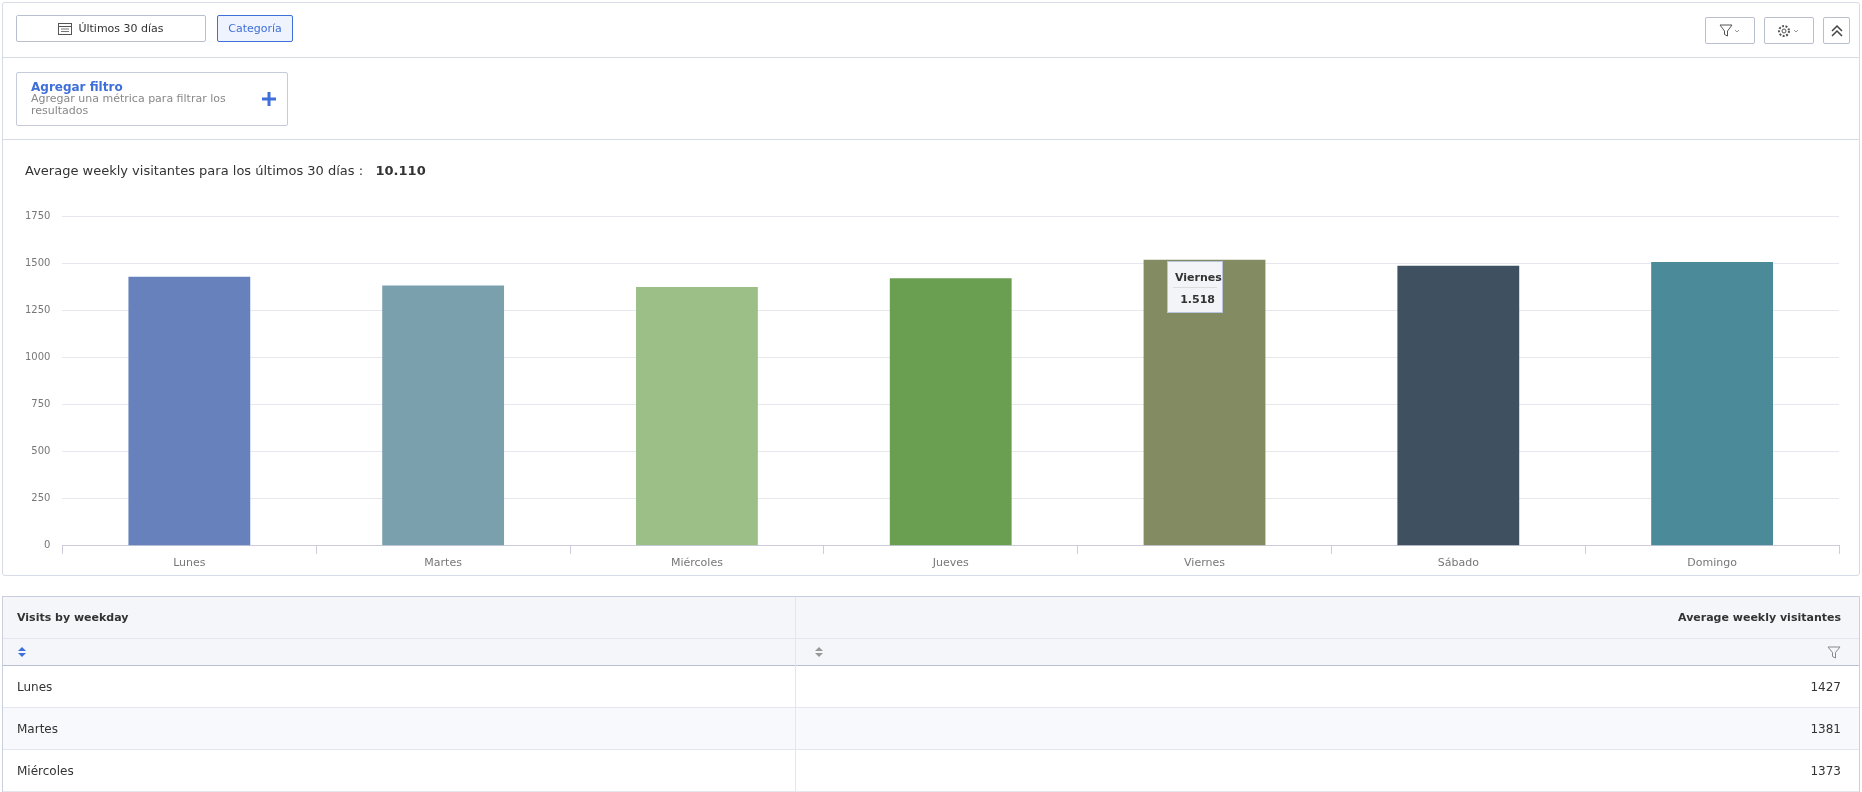 The image size is (1862, 792). What do you see at coordinates (41, 498) in the screenshot?
I see `y-tick-label: 250` at bounding box center [41, 498].